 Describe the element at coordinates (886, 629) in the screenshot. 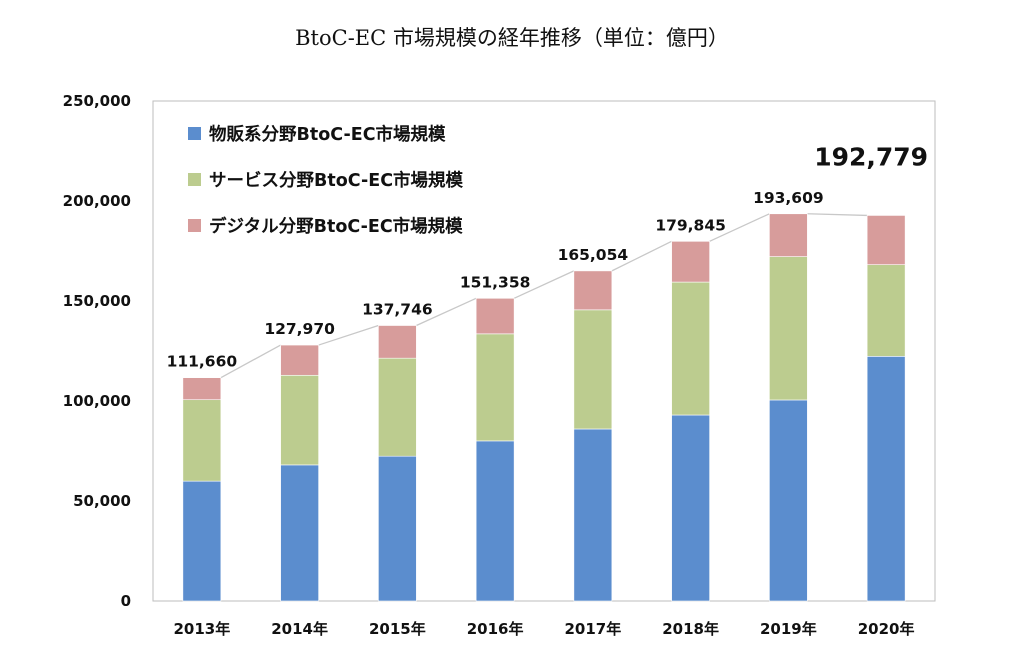

I see `x-tick-label: 2020年` at that location.